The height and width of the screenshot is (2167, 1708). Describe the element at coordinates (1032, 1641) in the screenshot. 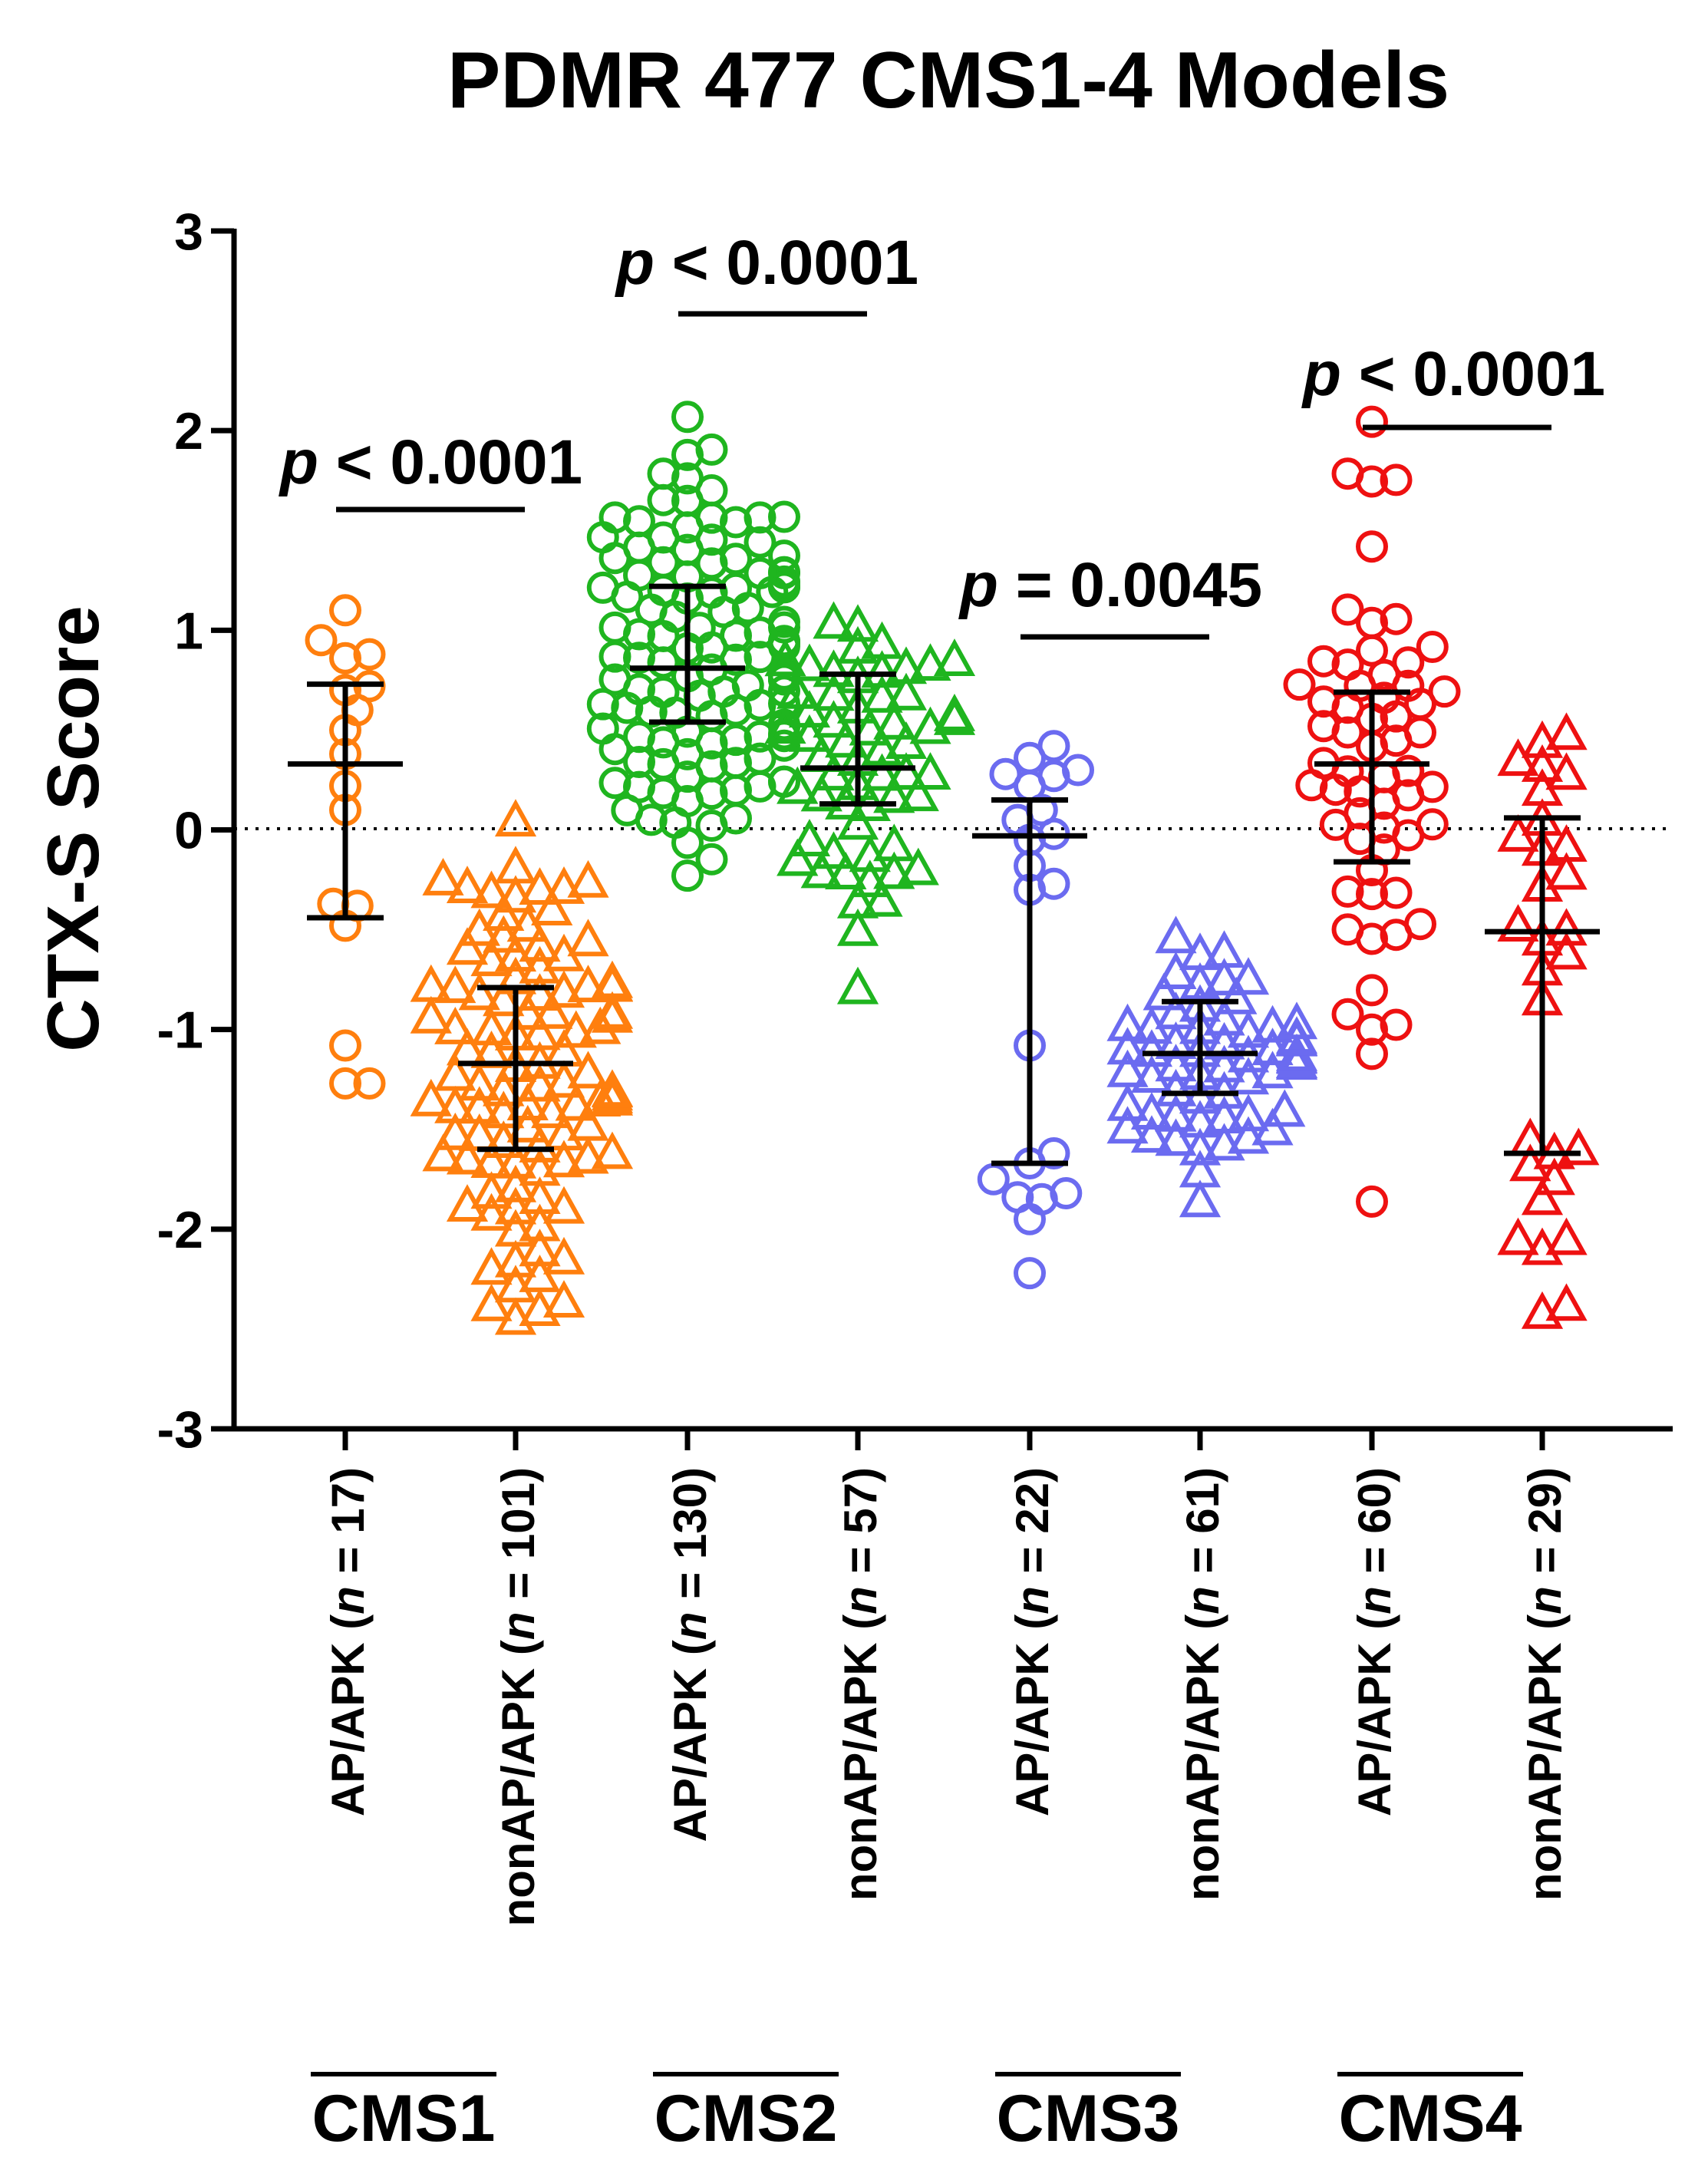

I see `x-category-label: AP/APK (n = 22)` at that location.